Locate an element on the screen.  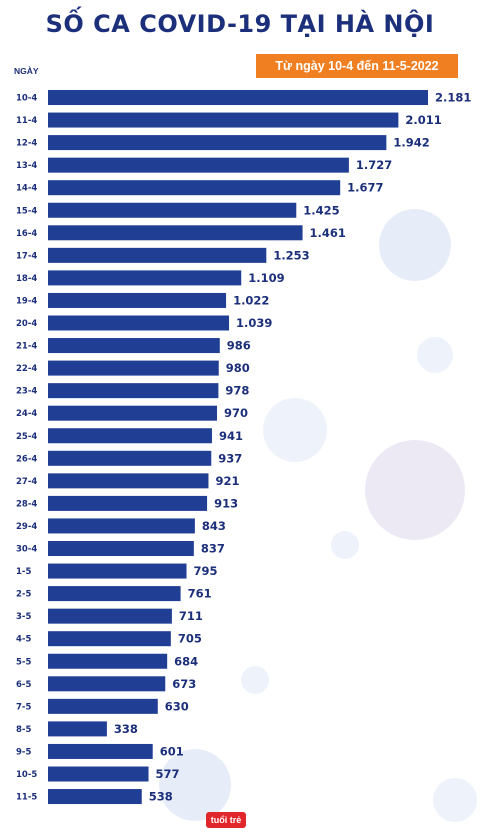
category-label: 28-4 is located at coordinates (26, 504).